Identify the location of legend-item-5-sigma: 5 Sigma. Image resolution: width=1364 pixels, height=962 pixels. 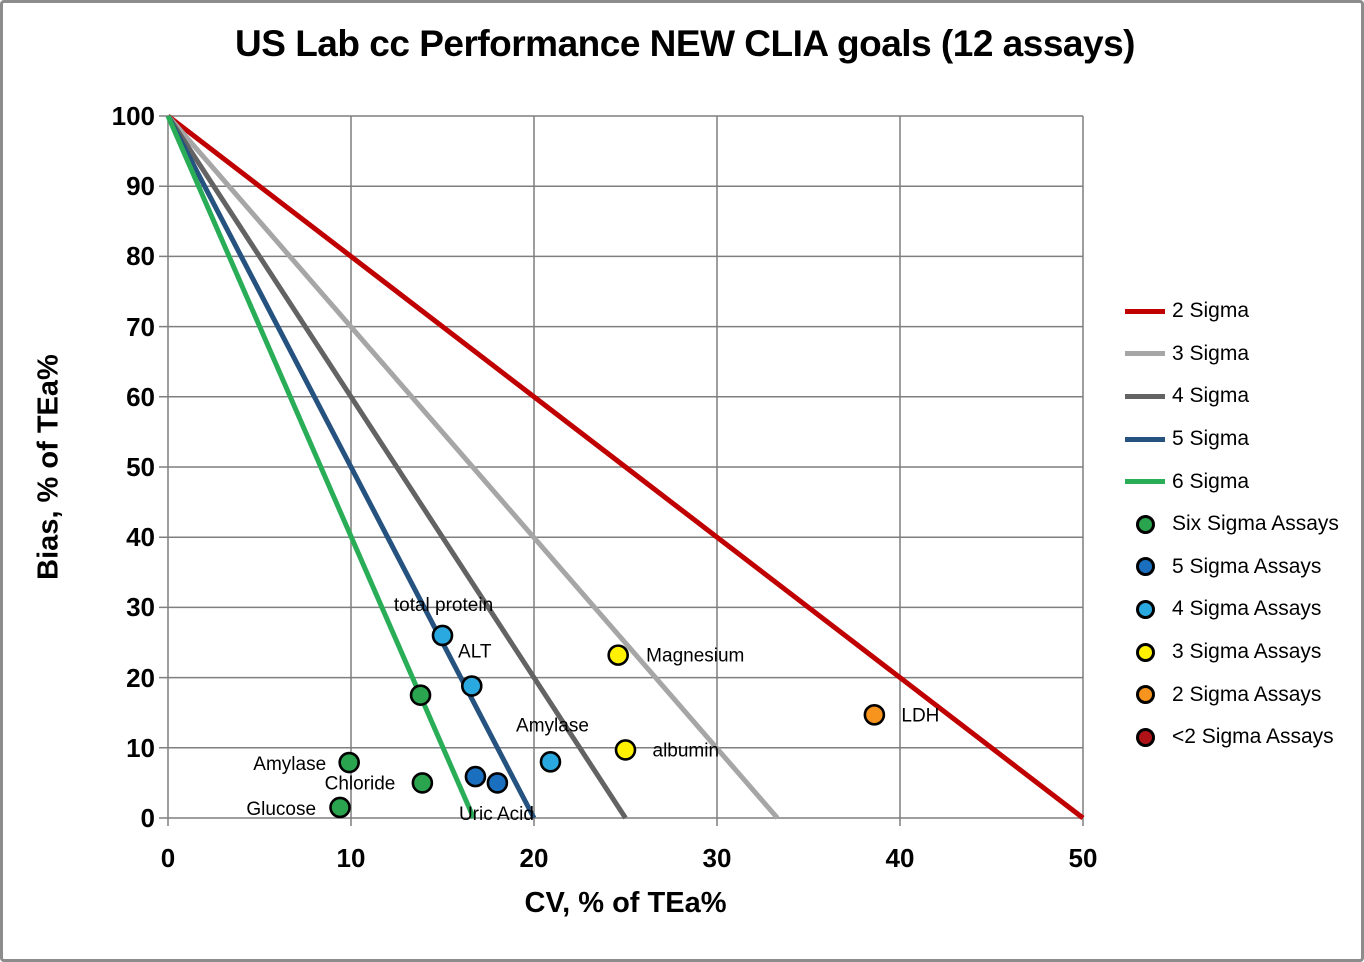
(1243, 439).